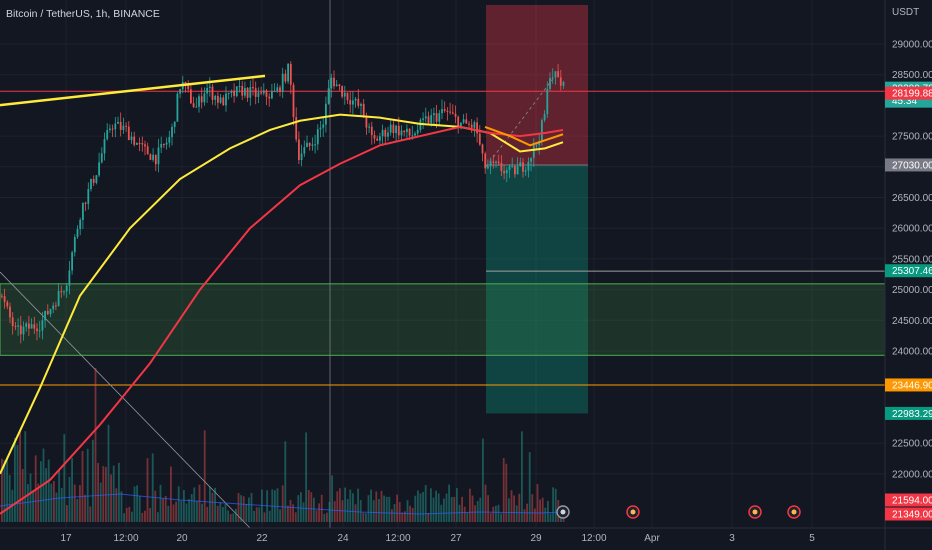 This screenshot has width=932, height=550. Describe the element at coordinates (905, 12) in the screenshot. I see `axis-unit: USDT` at that location.